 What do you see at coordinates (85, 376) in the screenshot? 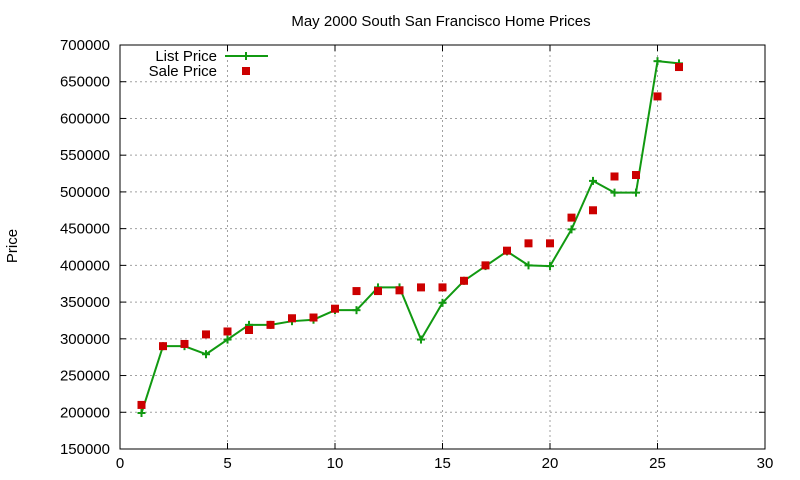
I see `y-tick-label: 250000` at bounding box center [85, 376].